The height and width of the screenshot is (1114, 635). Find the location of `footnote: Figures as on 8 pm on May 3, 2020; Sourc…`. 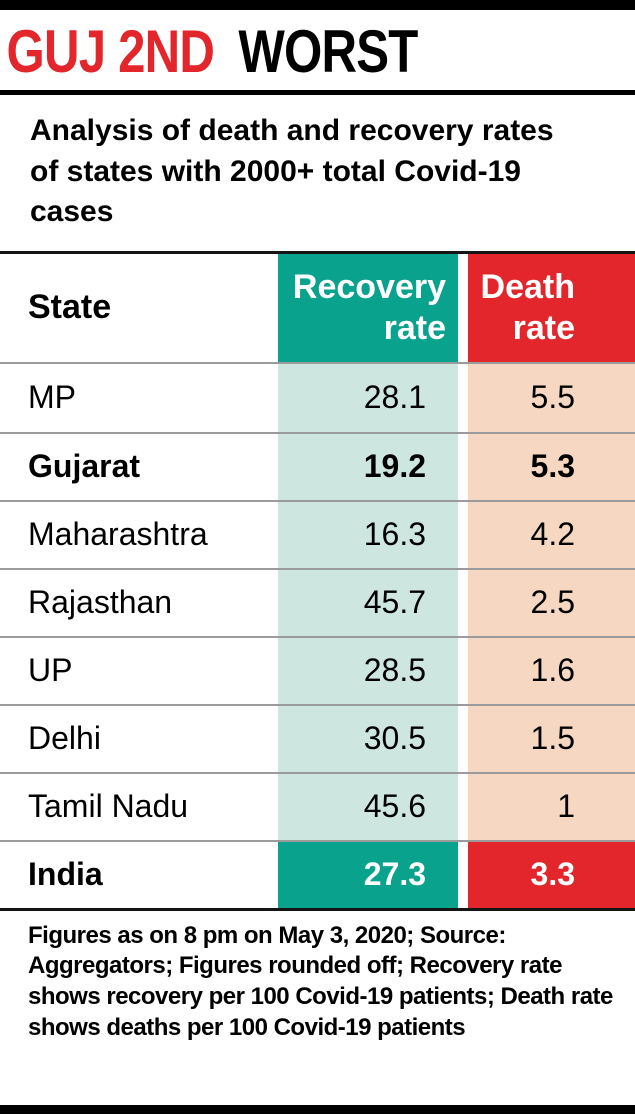

footnote: Figures as on 8 pm on May 3, 2020; Sourc… is located at coordinates (317, 979).